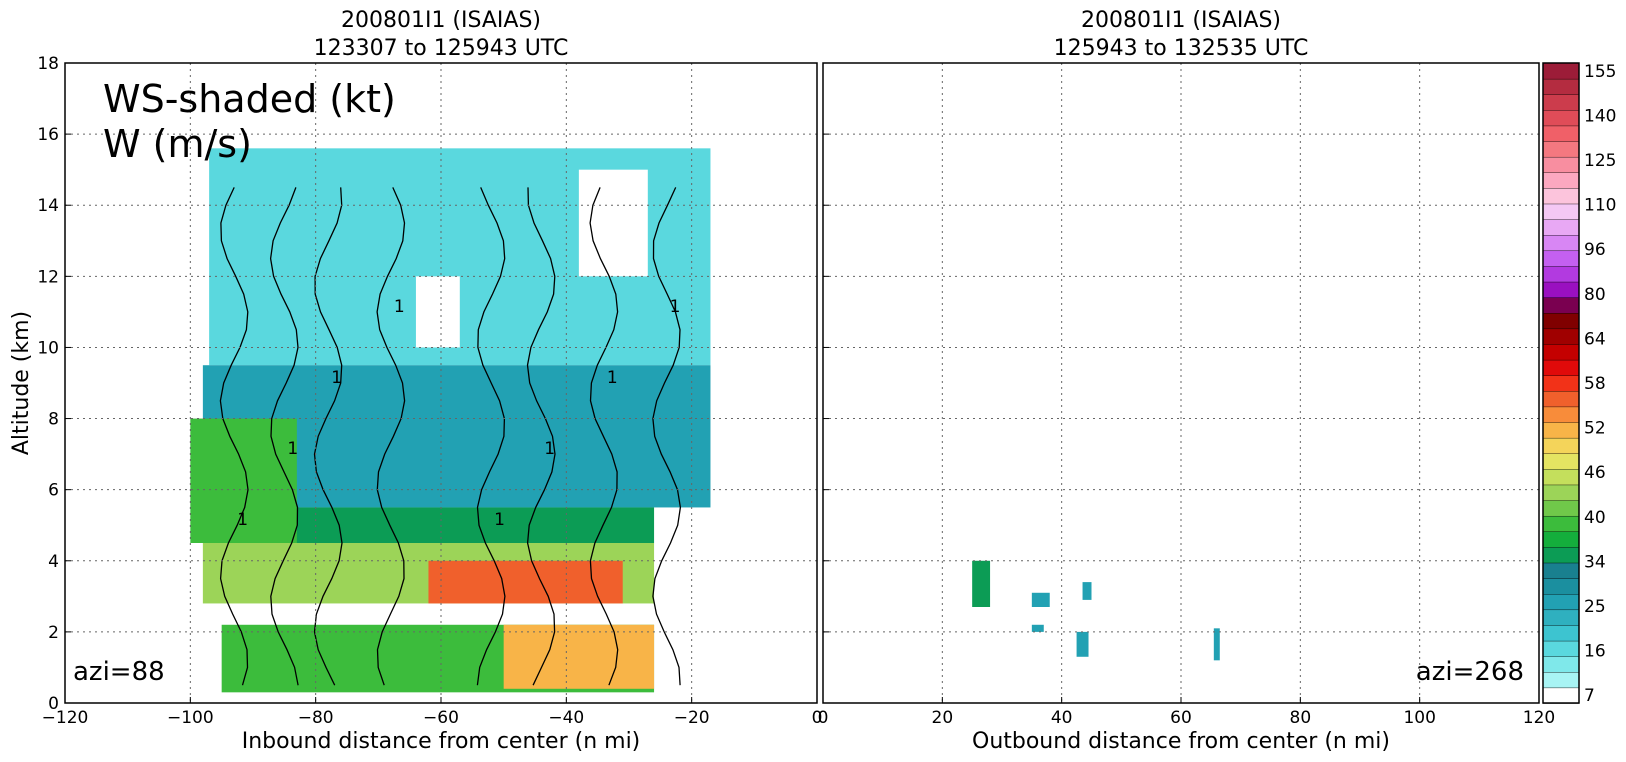  What do you see at coordinates (48, 206) in the screenshot?
I see `y-tick-label: 14` at bounding box center [48, 206].